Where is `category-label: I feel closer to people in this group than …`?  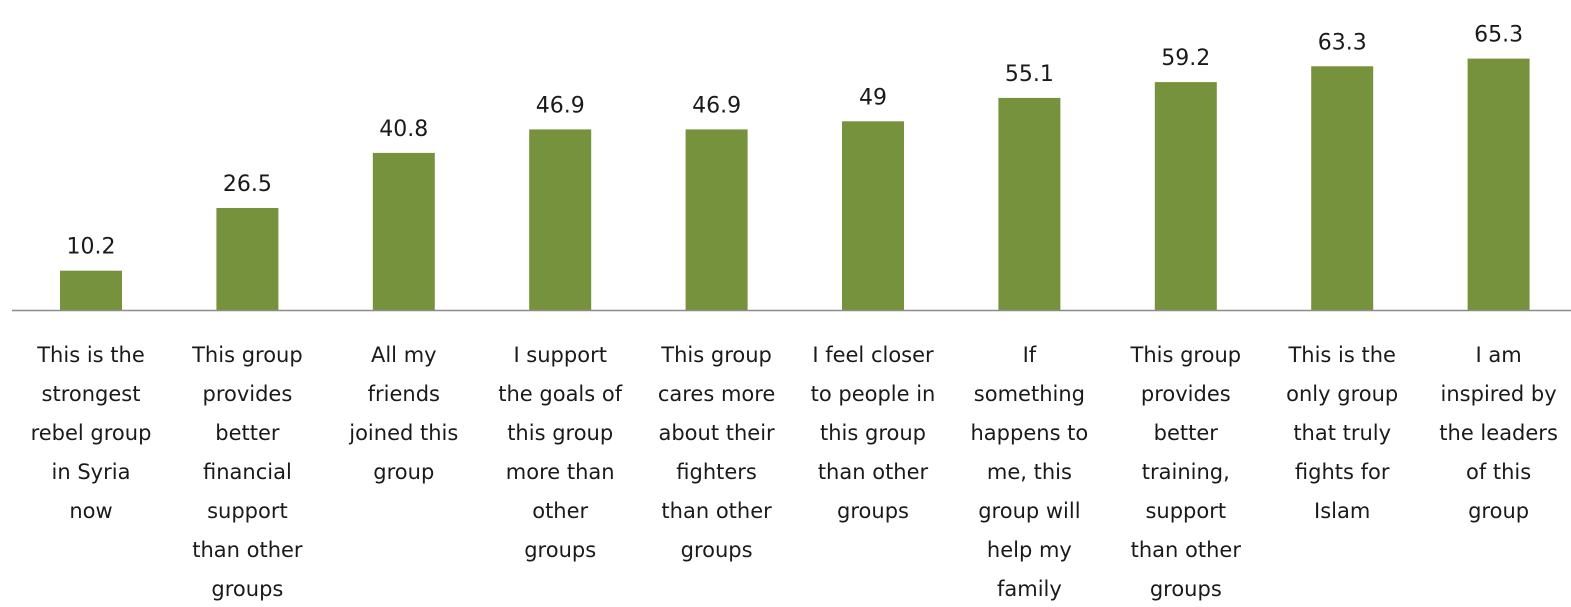
category-label: I feel closer to people in this group than … is located at coordinates (873, 433).